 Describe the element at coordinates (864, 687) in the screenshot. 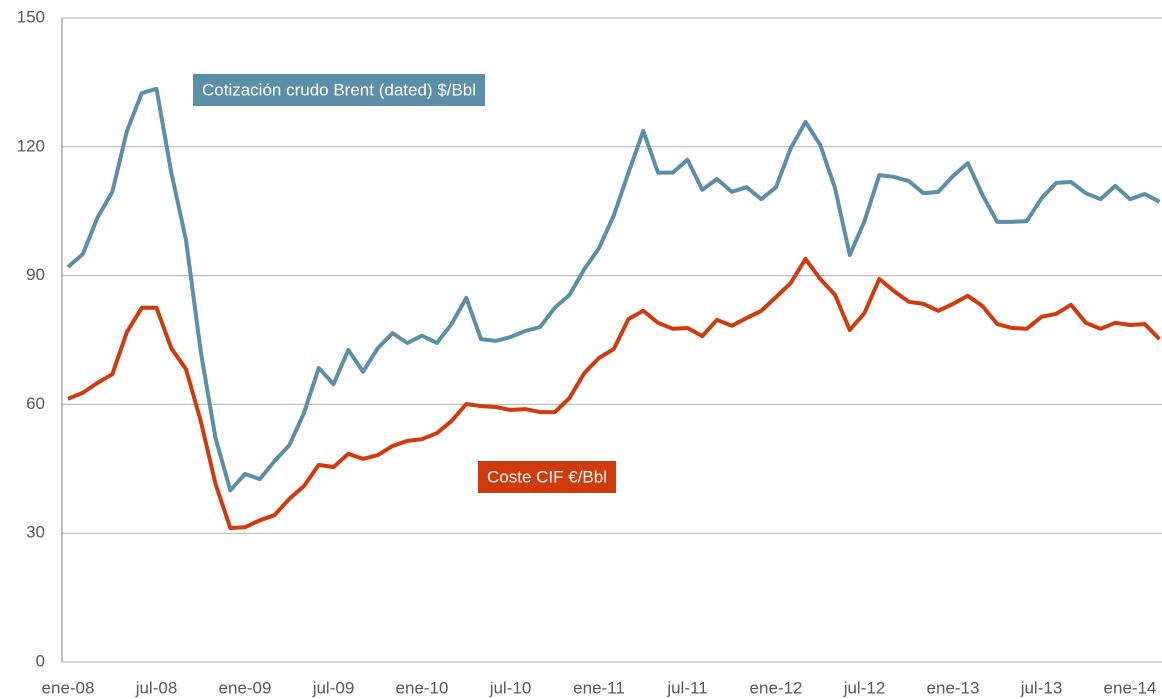

I see `x-tick-label: jul-12` at that location.